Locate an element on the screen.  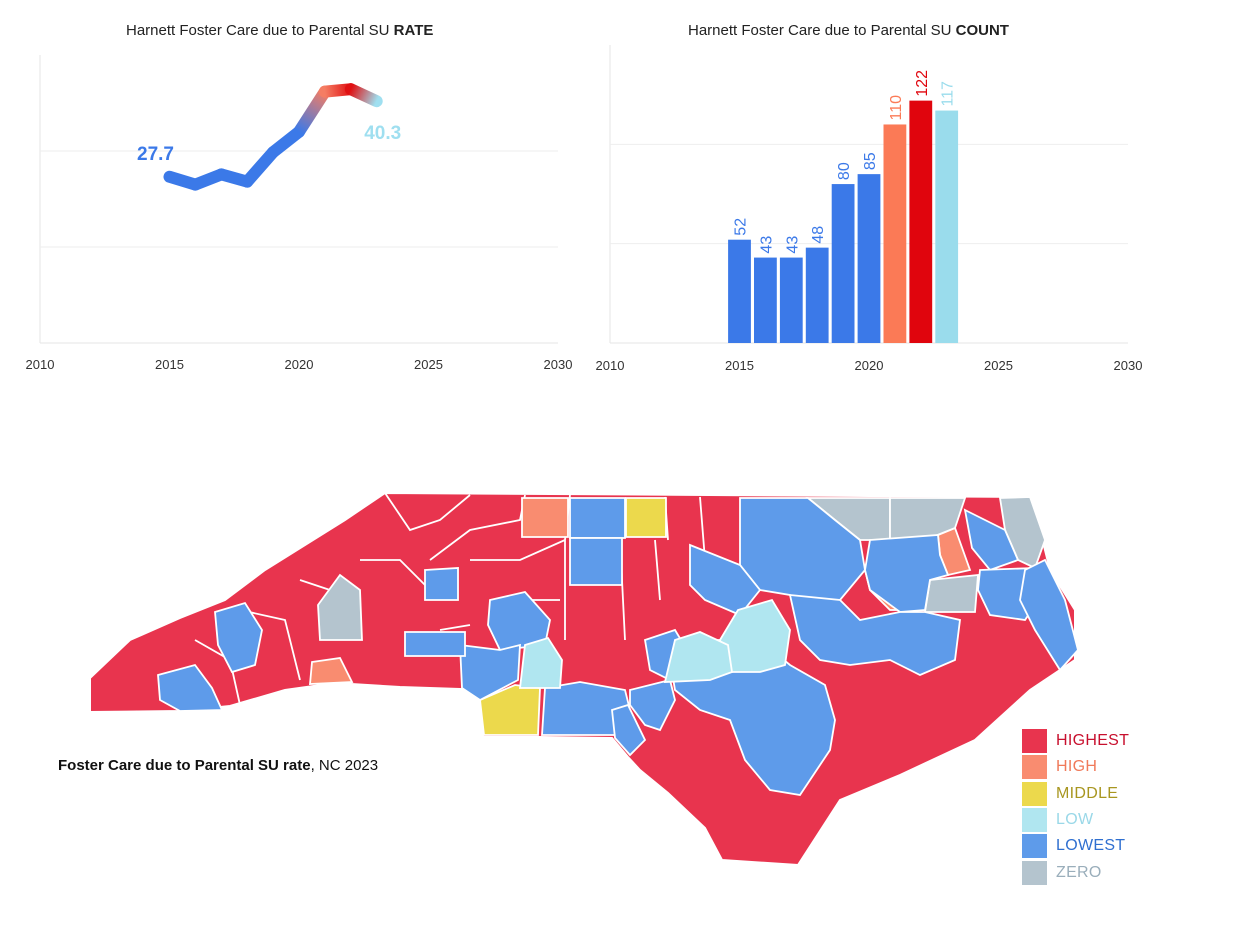
legend-label: LOWEST is located at coordinates (1091, 846).